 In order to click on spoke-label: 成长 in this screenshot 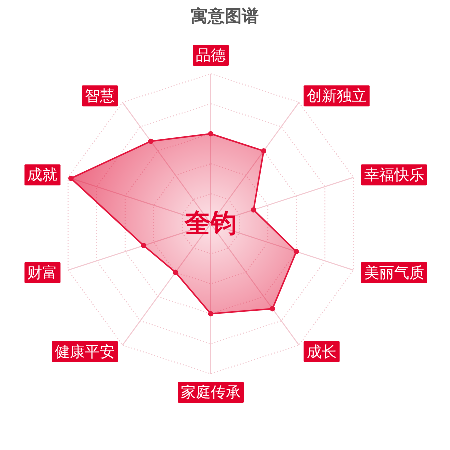, I will do `click(321, 351)`.